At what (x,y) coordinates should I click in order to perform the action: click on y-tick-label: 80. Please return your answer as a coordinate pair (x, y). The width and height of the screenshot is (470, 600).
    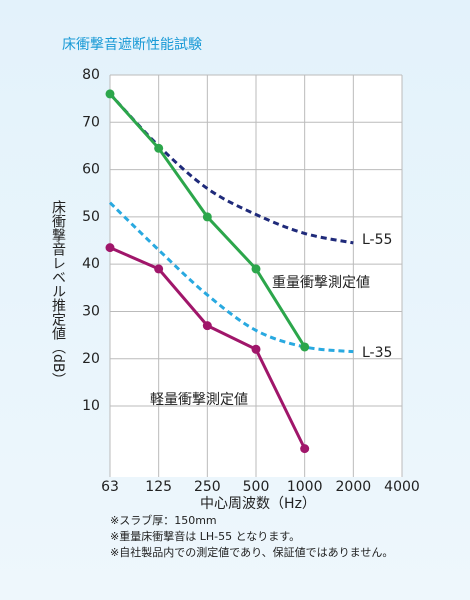
    Looking at the image, I should click on (91, 75).